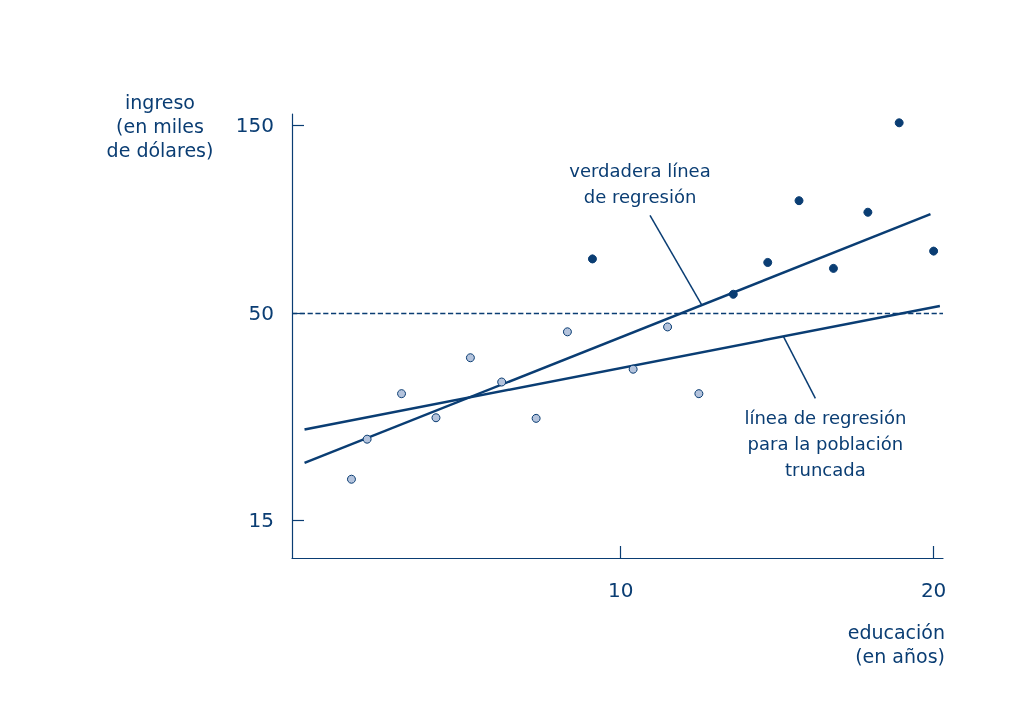 This screenshot has width=1016, height=710. What do you see at coordinates (261, 313) in the screenshot?
I see `y-tick-label: 50` at bounding box center [261, 313].